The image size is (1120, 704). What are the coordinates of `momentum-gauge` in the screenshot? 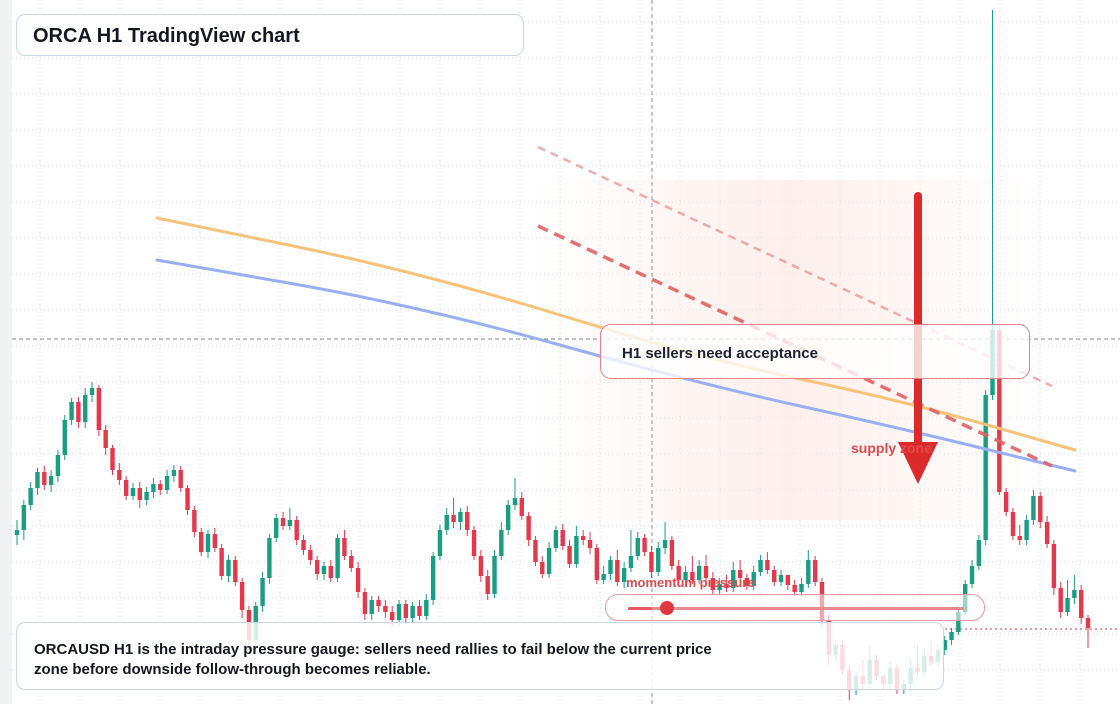 It's located at (795, 607).